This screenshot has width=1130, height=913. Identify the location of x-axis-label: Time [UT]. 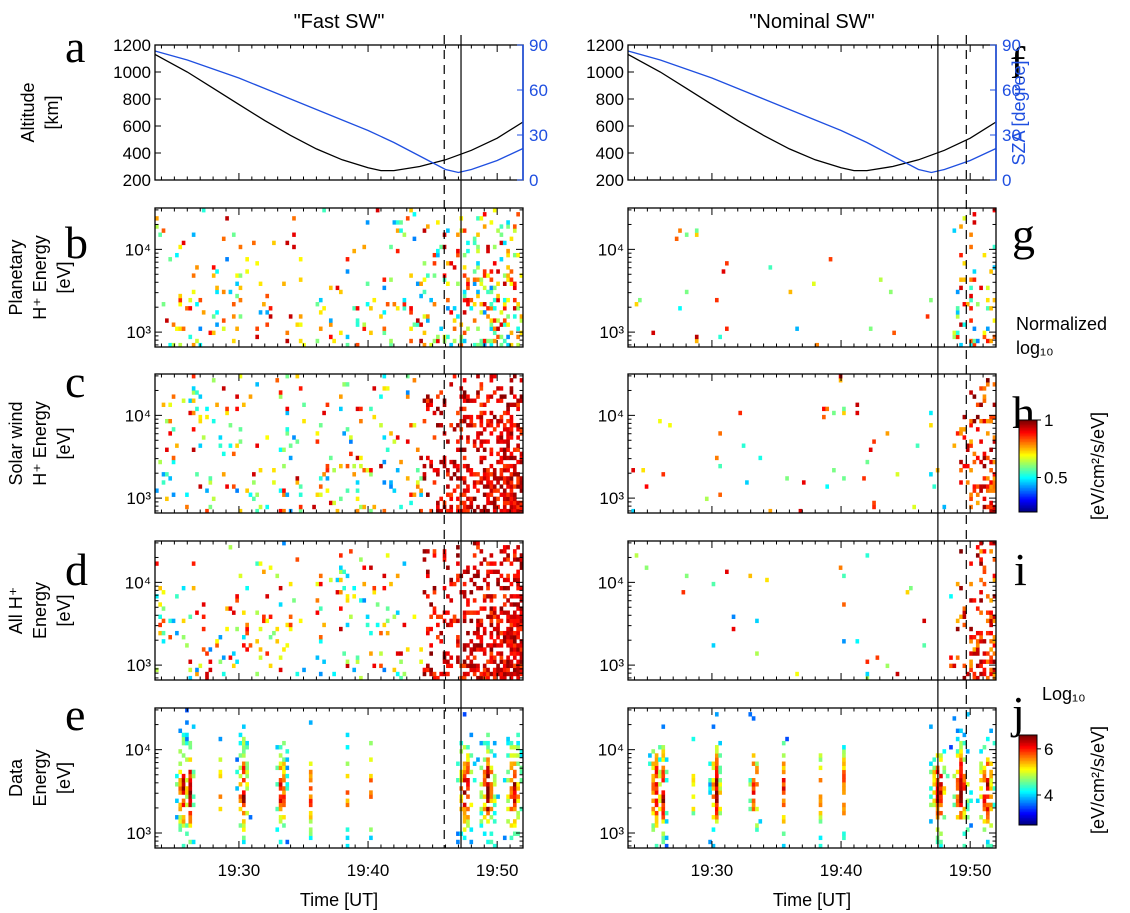
(339, 900).